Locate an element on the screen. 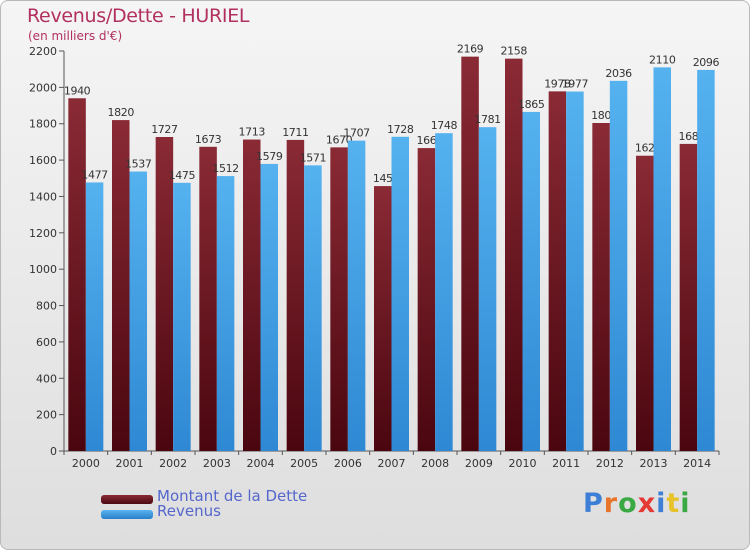  x-tick-label: 2010 is located at coordinates (523, 463).